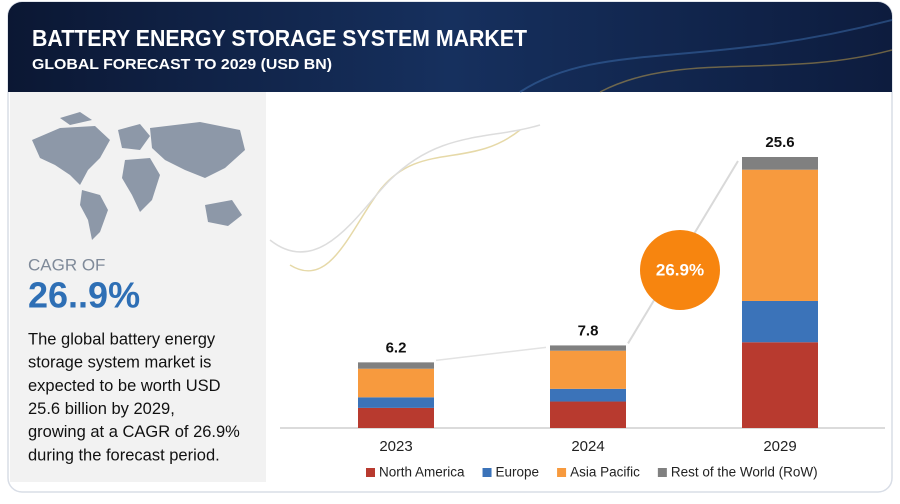 This screenshot has height=504, width=900. What do you see at coordinates (395, 446) in the screenshot?
I see `x-tick-label: 2023` at bounding box center [395, 446].